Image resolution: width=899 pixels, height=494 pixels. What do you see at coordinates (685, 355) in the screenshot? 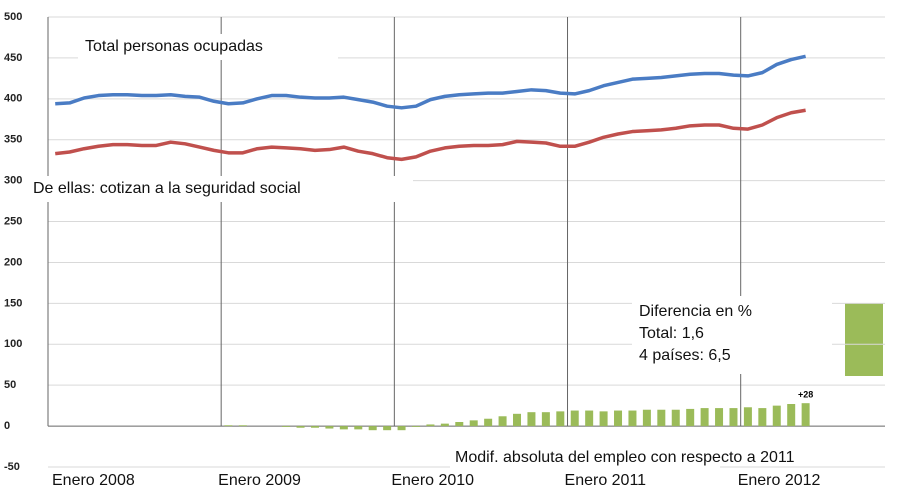
I see `annotation: 4 países: 6,5` at bounding box center [685, 355].